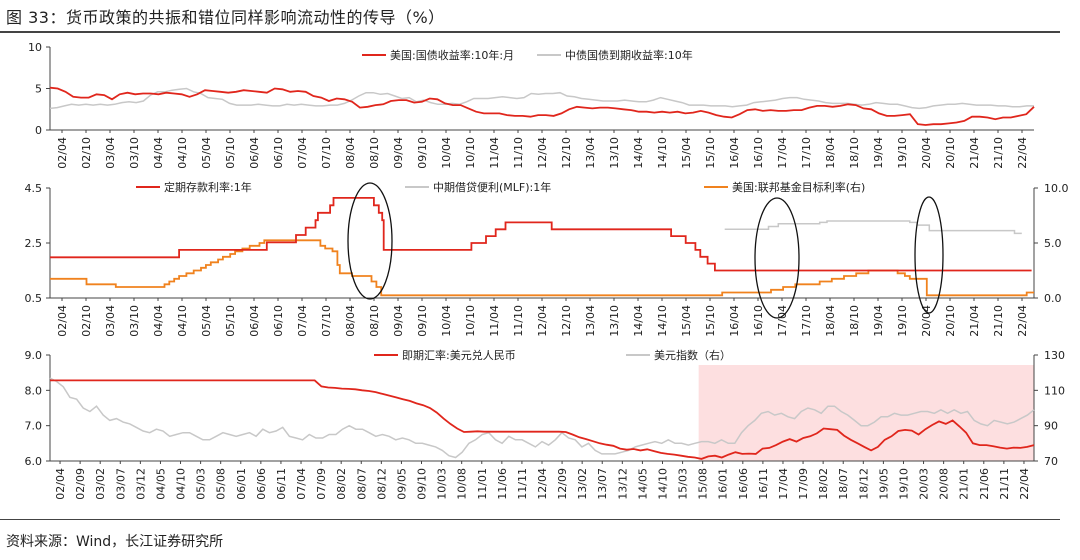 The image size is (1080, 560). Describe the element at coordinates (683, 484) in the screenshot. I see `x-tick-label-3-31: 15/03` at that location.